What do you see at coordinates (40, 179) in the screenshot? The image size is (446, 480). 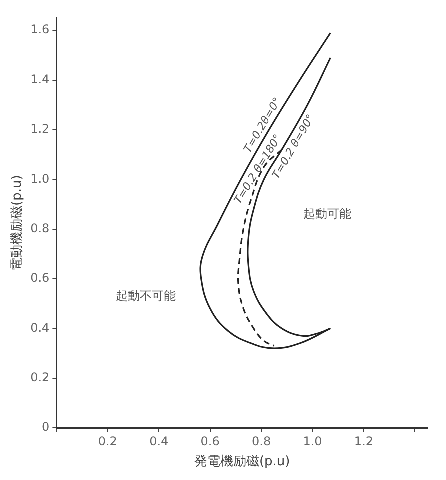 I see `y-tick-label: 1.0` at bounding box center [40, 179].